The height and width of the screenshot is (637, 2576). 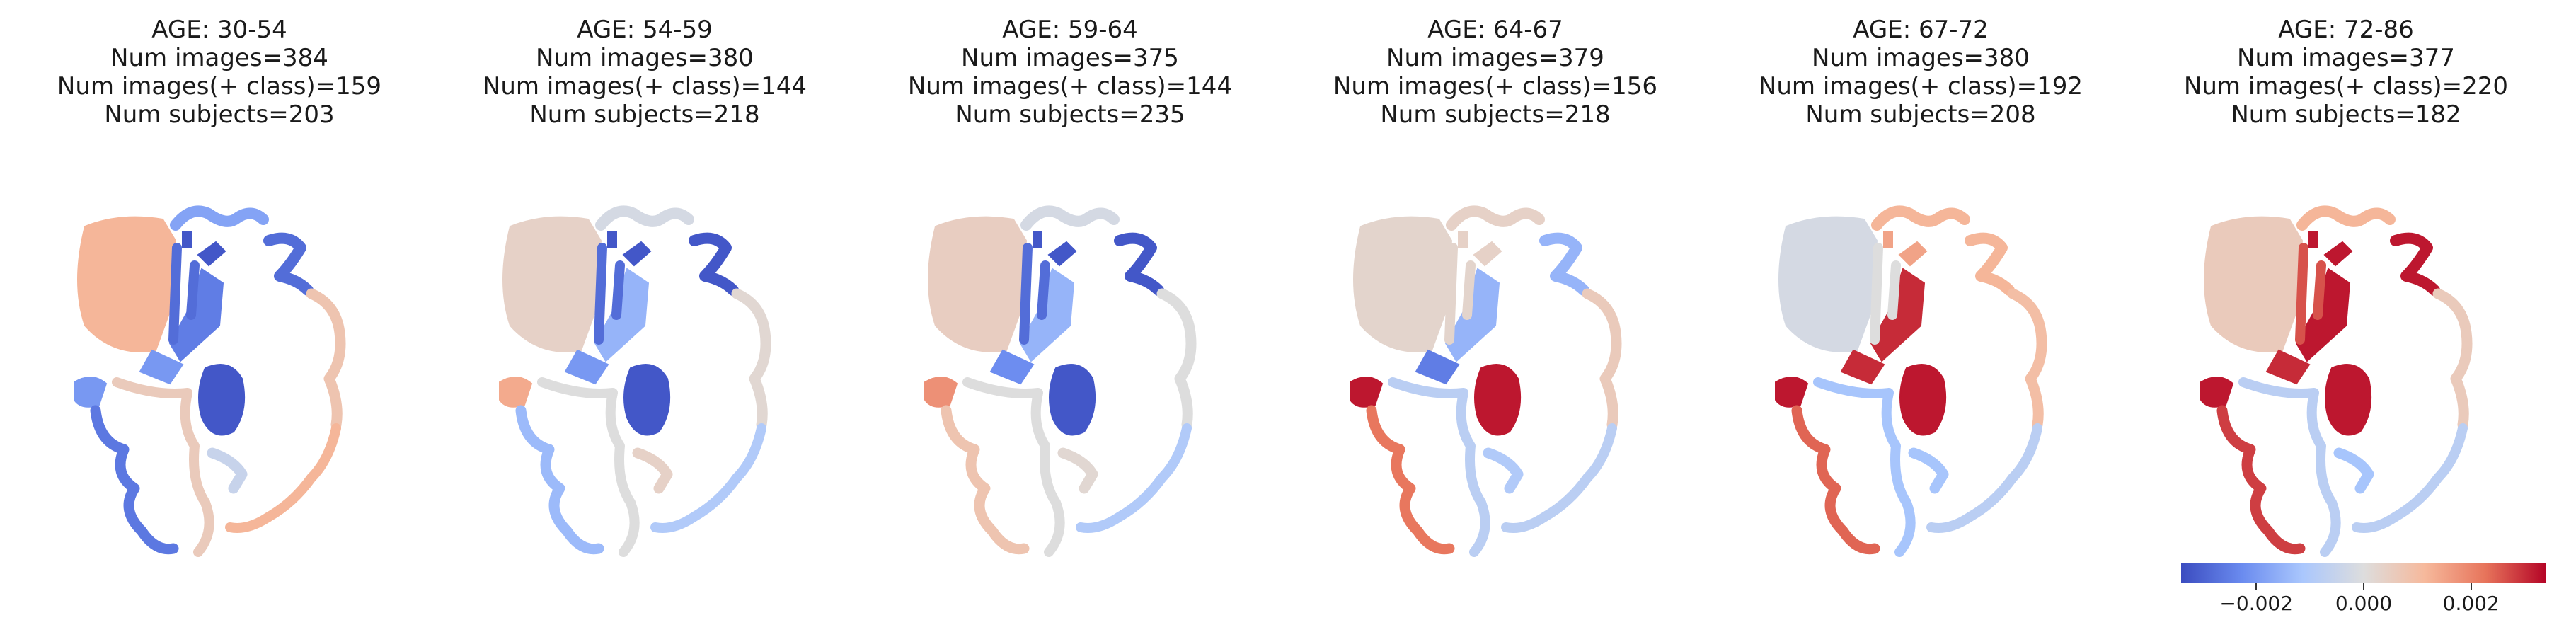 What do you see at coordinates (1495, 58) in the screenshot?
I see `panel-title-line: Num images=379` at bounding box center [1495, 58].